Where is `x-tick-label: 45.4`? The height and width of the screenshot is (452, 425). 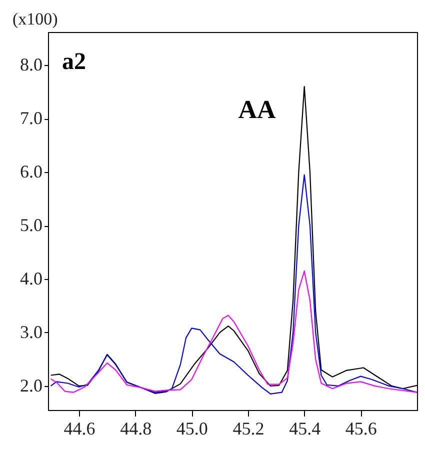 x-tick-label: 45.4 is located at coordinates (305, 428).